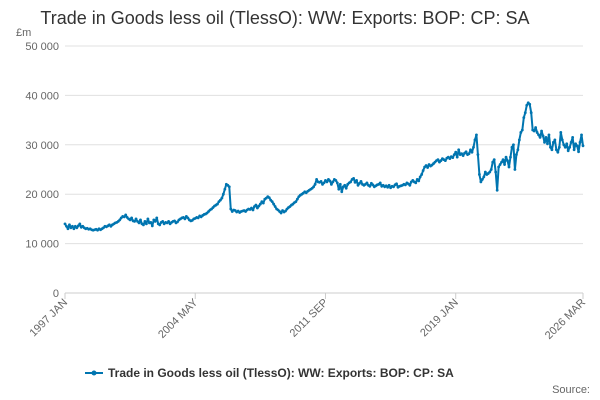 Image resolution: width=600 pixels, height=400 pixels. Describe the element at coordinates (439, 318) in the screenshot. I see `x-tick-label: 2019 JAN` at that location.